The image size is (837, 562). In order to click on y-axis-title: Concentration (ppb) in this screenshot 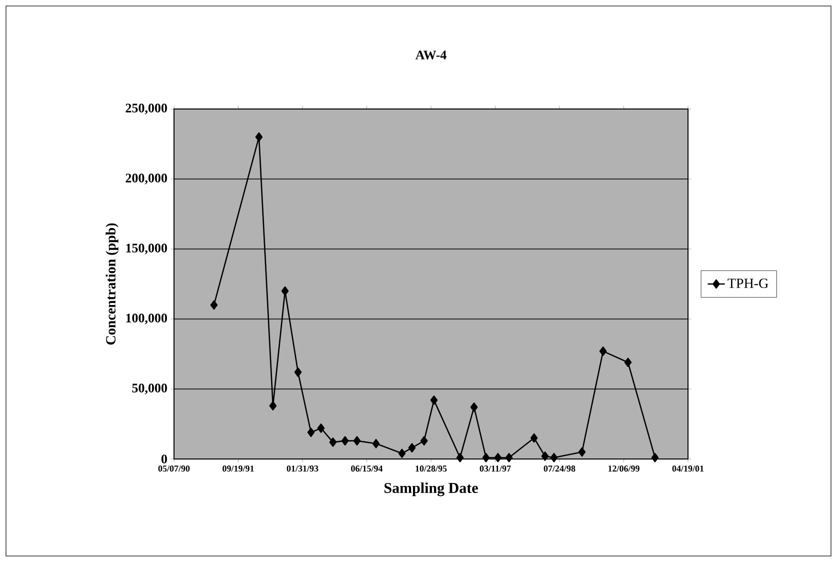, I will do `click(112, 284)`.